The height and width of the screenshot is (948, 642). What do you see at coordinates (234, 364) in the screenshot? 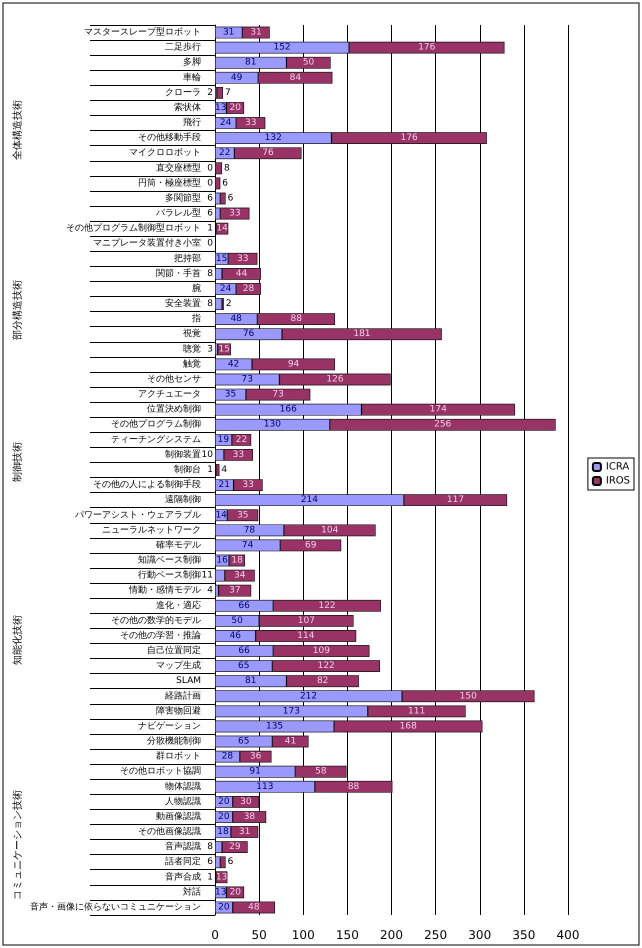
I see `data-label: 42` at bounding box center [234, 364].